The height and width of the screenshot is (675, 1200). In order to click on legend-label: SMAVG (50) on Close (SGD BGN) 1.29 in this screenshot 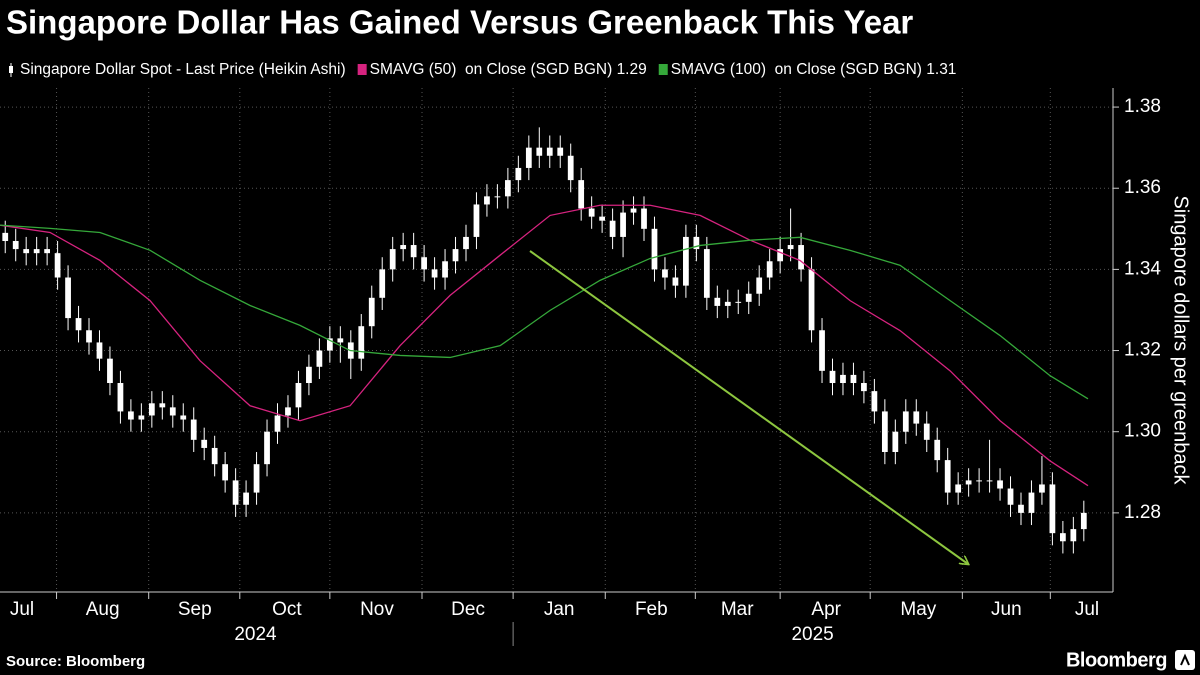, I will do `click(508, 69)`.